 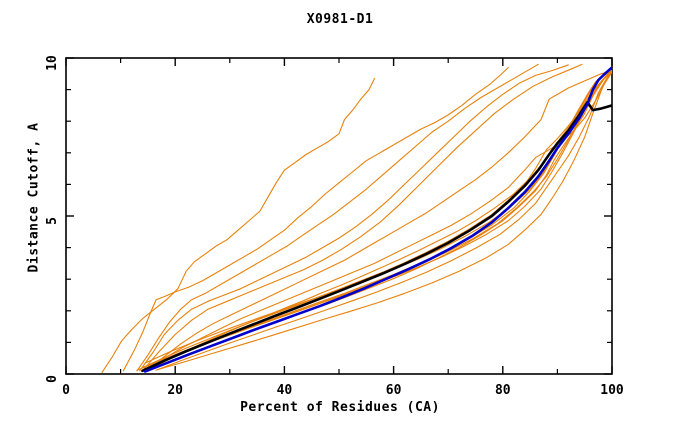 I want to click on x-tick-label: 100, so click(x=612, y=390).